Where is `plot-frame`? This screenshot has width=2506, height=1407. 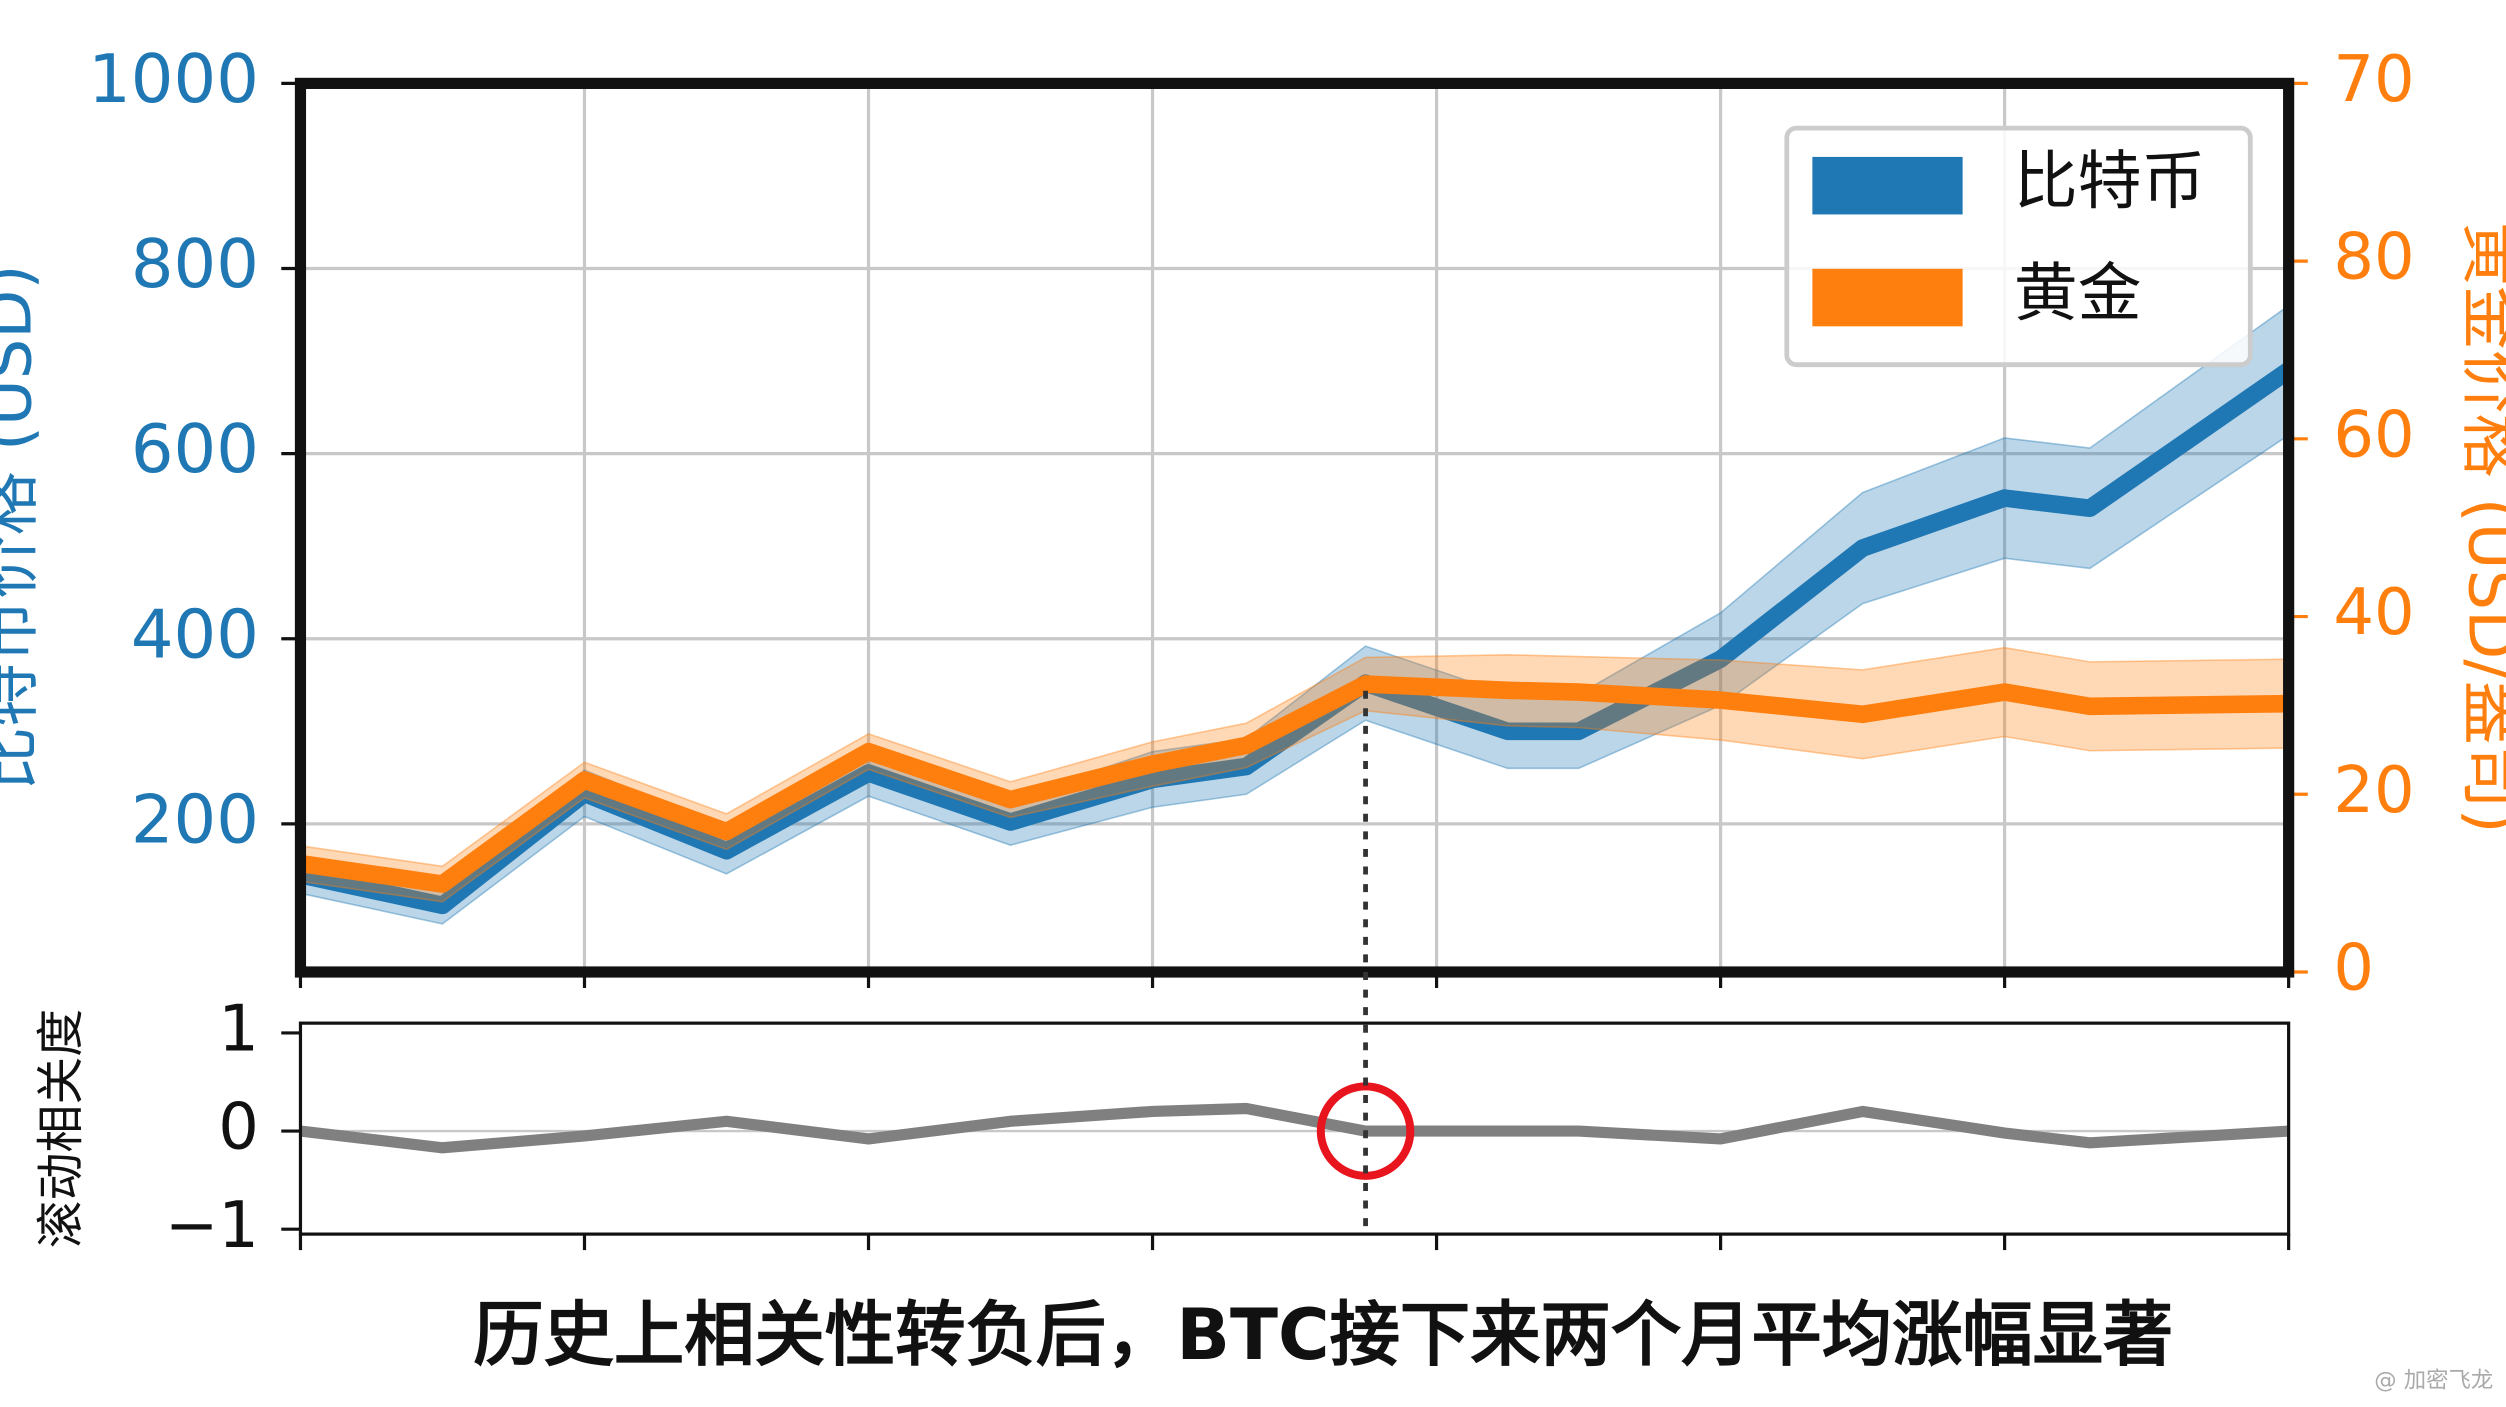 plot-frame is located at coordinates (1294, 1128).